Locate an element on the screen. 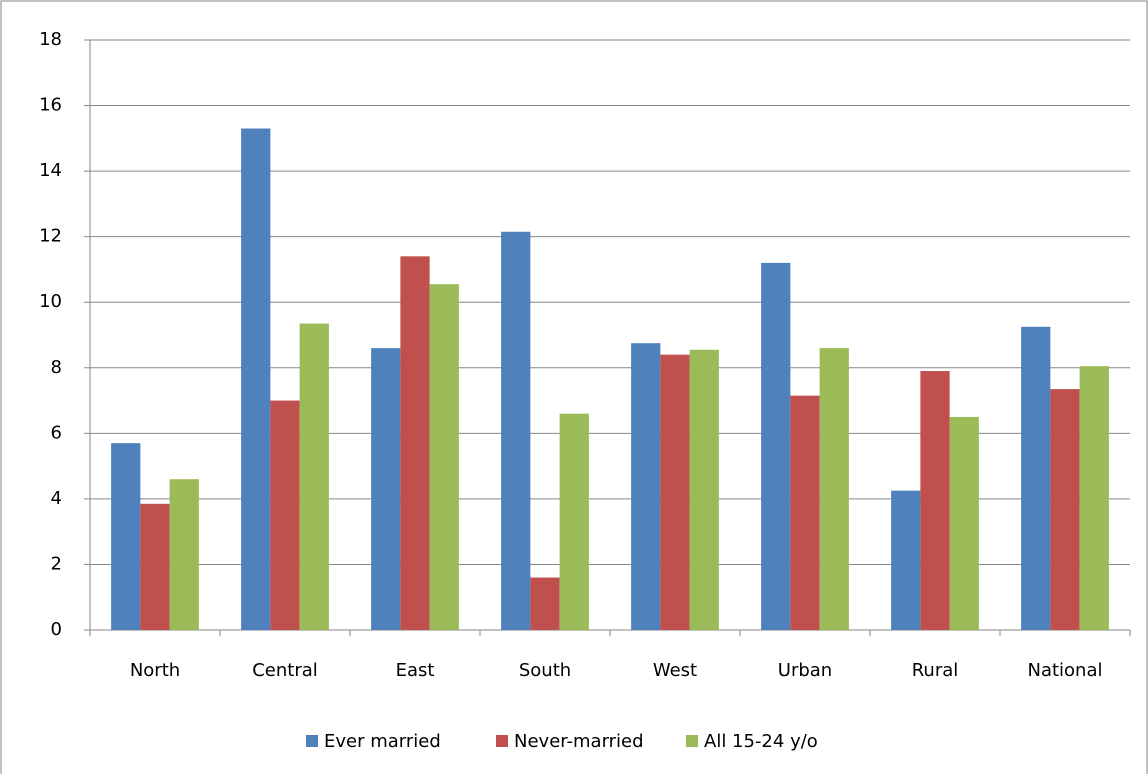  x-tick-label: East is located at coordinates (415, 670).